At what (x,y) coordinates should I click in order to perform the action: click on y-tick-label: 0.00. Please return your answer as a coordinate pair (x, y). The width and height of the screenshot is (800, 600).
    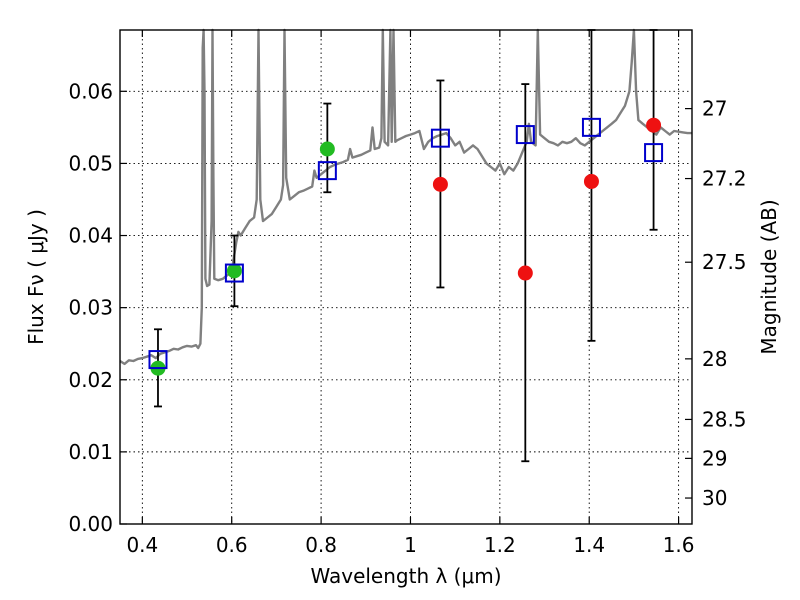
    Looking at the image, I should click on (90, 524).